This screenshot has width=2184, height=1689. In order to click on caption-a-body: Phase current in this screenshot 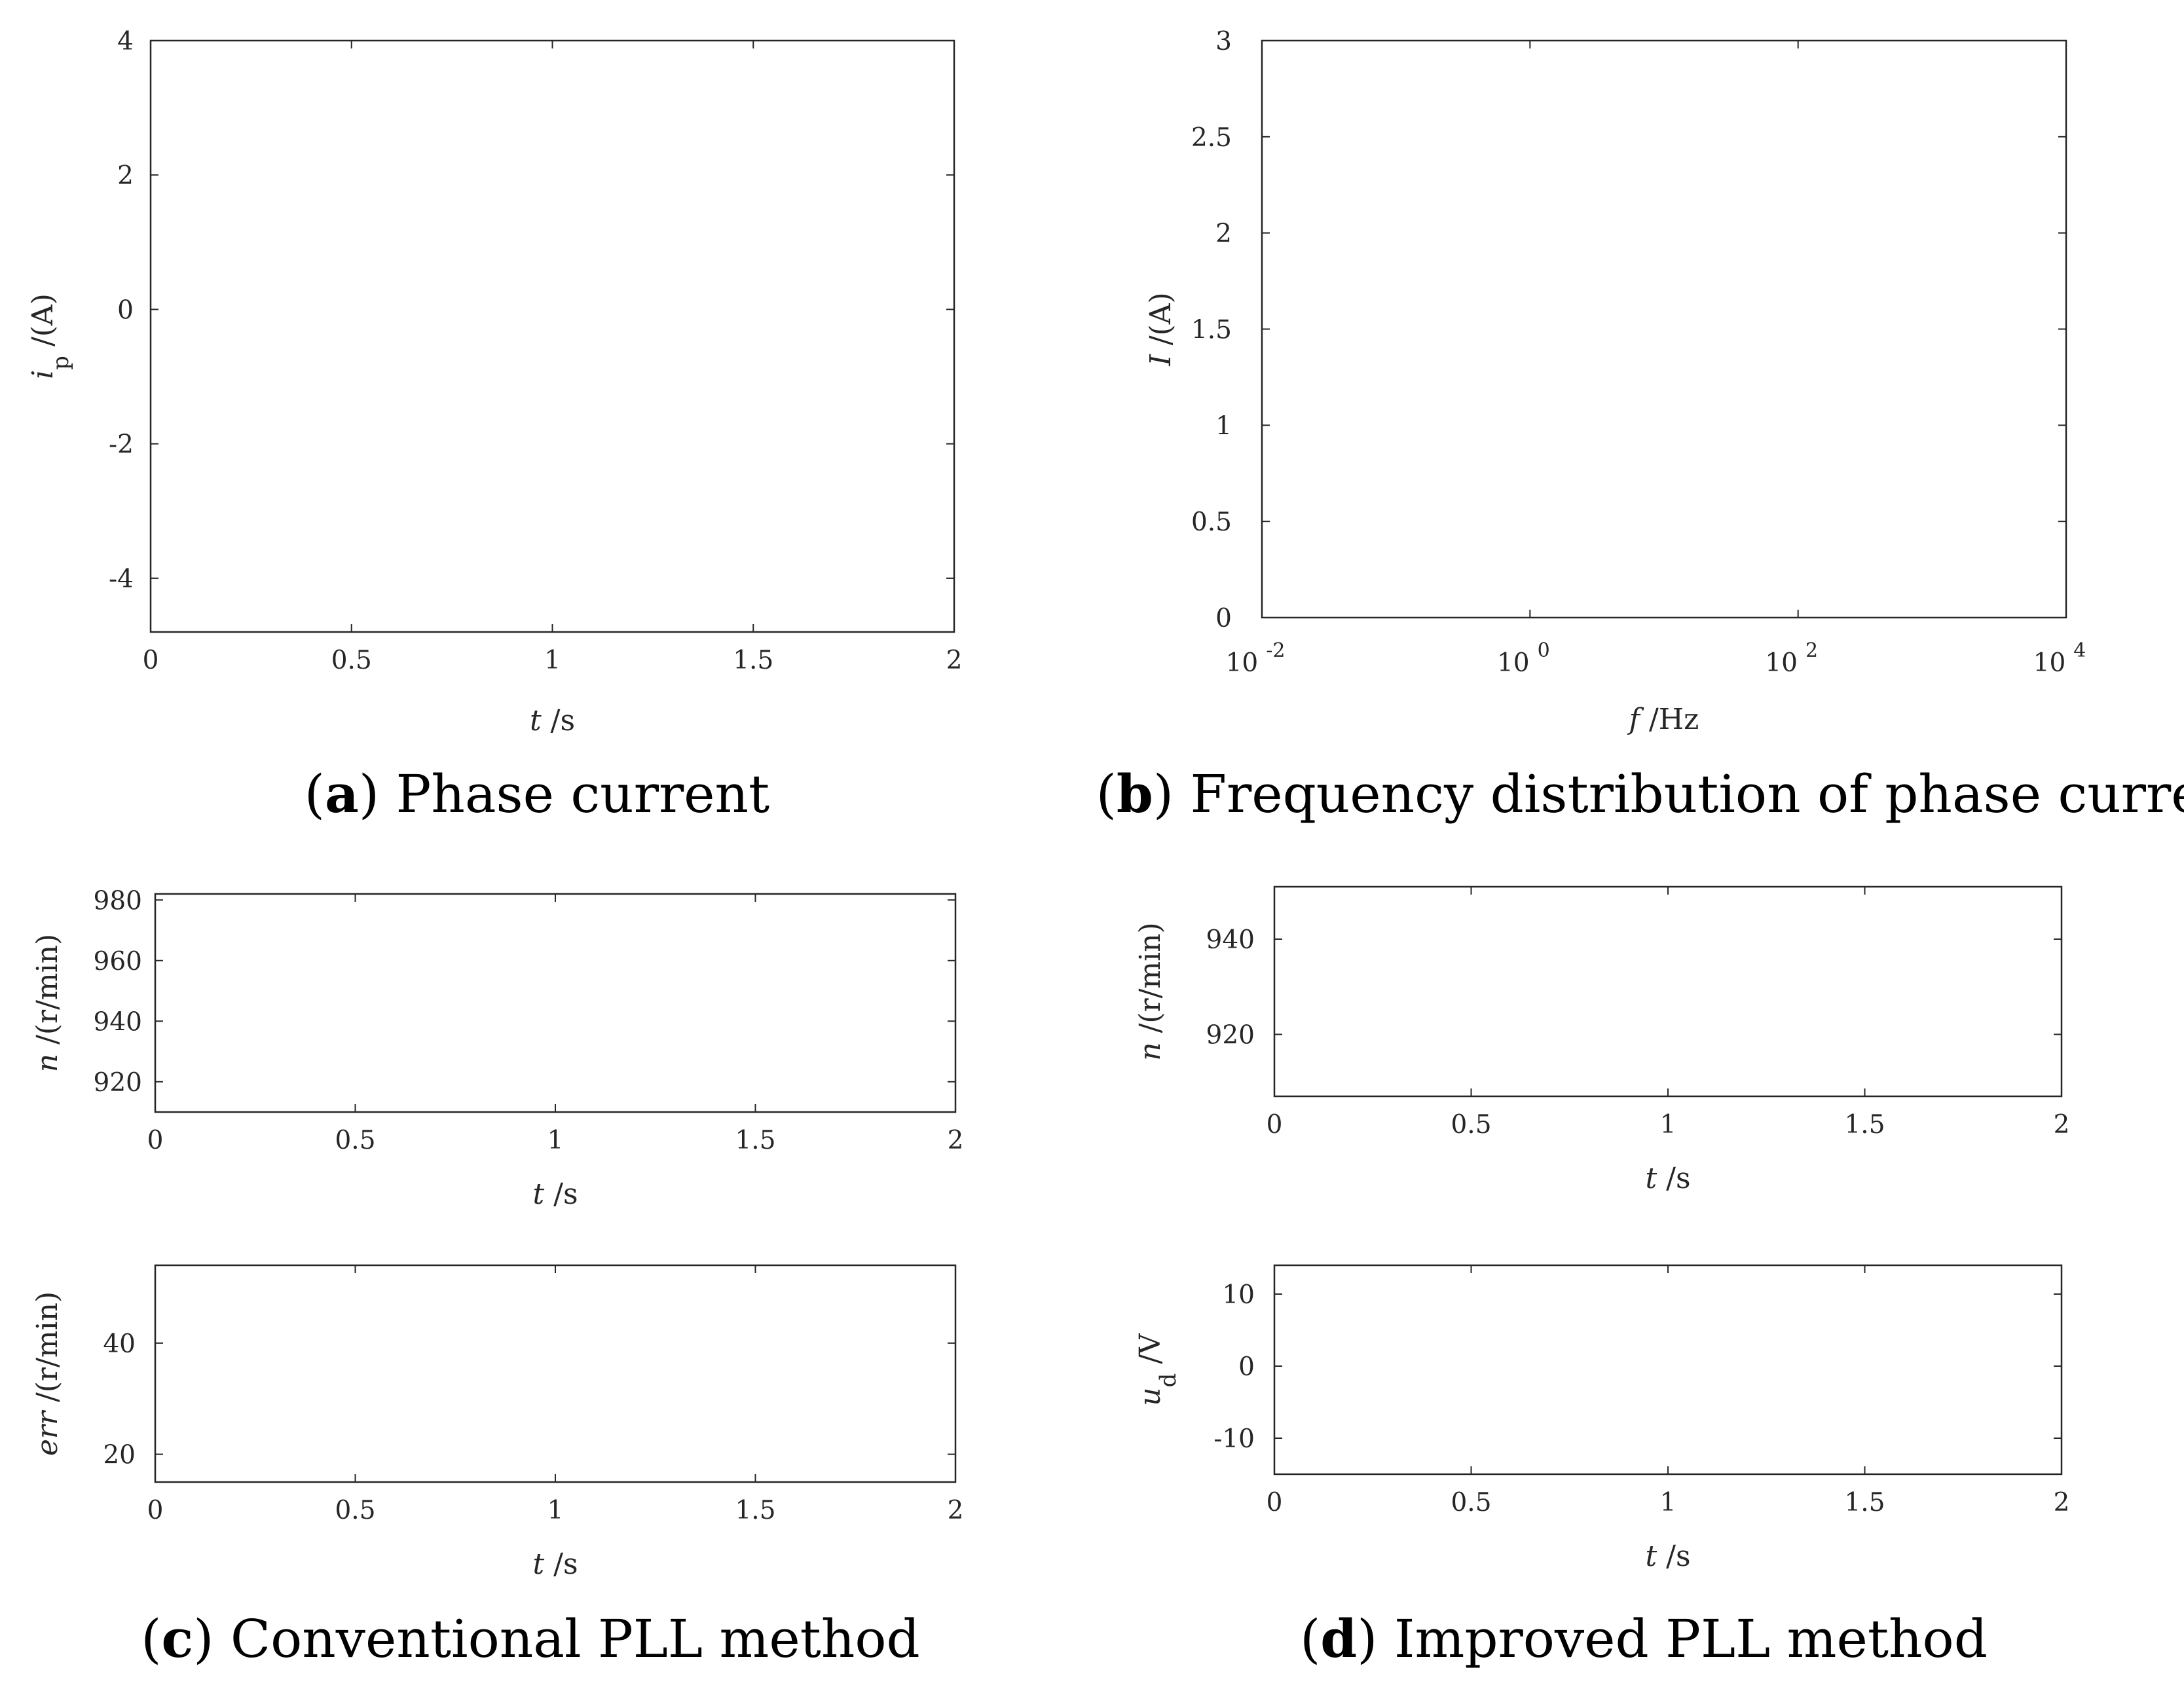, I will do `click(574, 794)`.